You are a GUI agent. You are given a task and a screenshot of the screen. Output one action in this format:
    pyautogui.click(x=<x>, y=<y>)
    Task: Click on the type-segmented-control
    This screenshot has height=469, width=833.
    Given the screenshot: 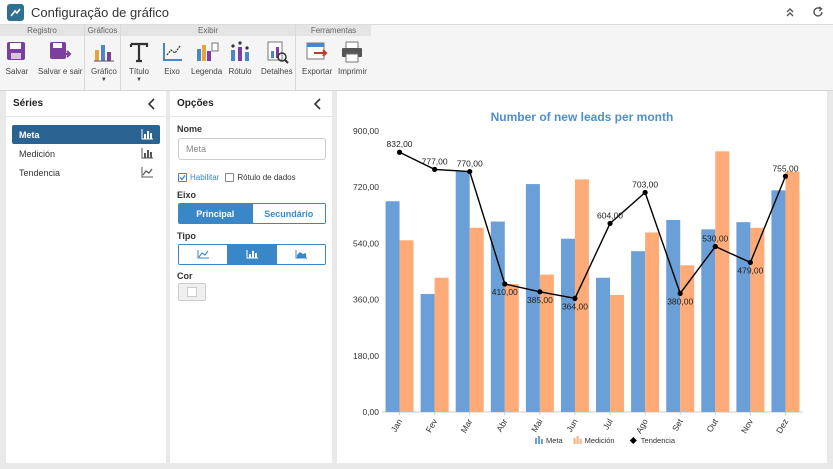 What is the action you would take?
    pyautogui.click(x=252, y=254)
    